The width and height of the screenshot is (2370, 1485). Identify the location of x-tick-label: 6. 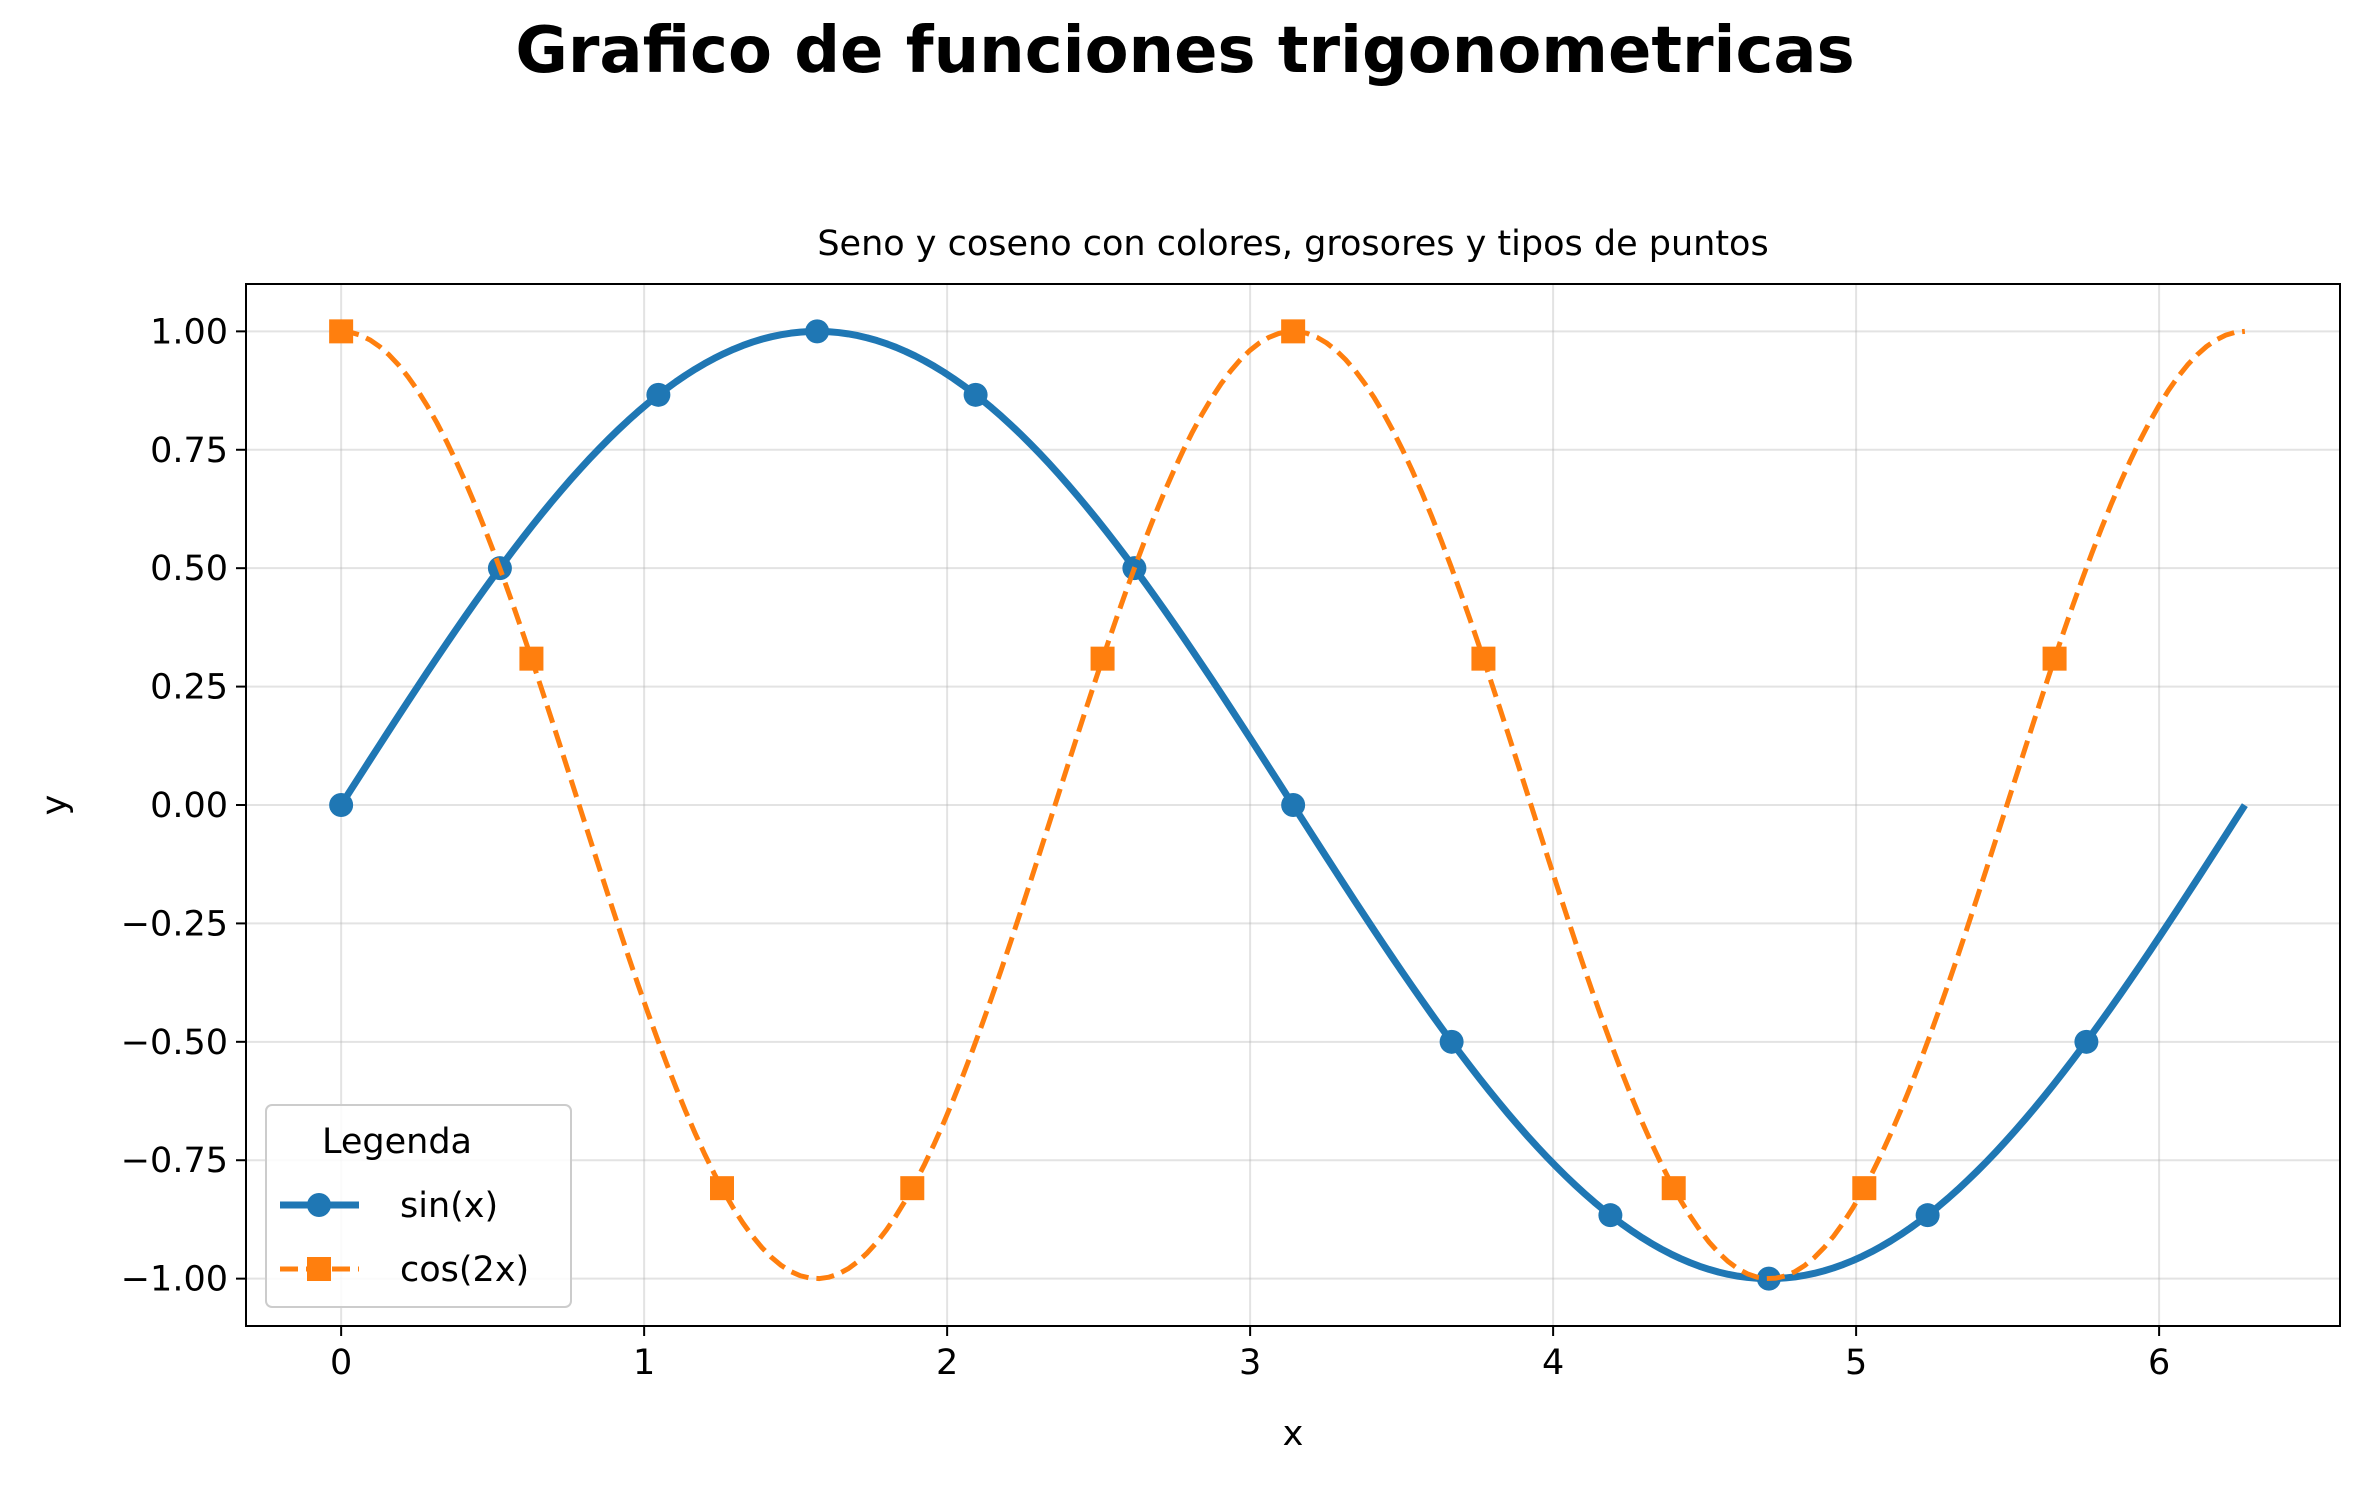
(2159, 1363).